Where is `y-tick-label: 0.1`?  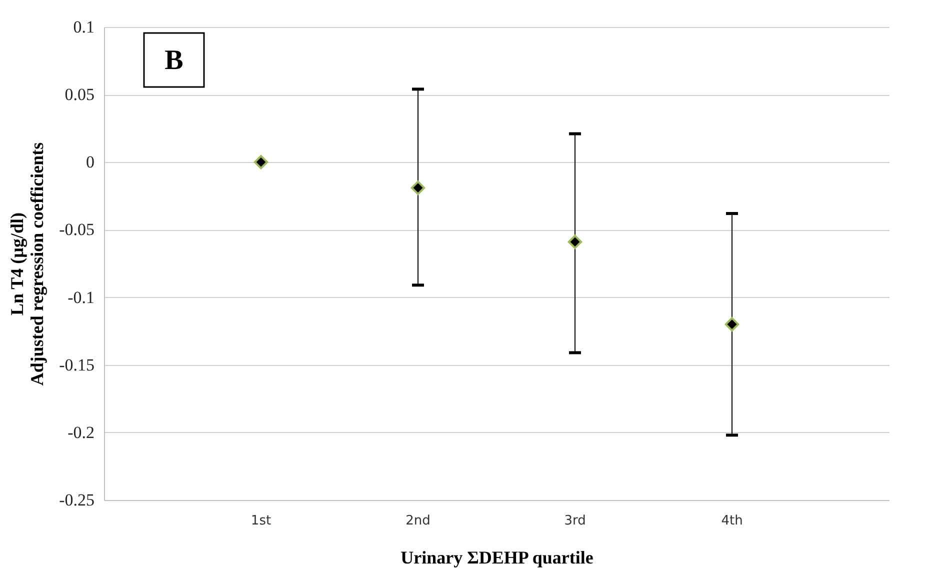 y-tick-label: 0.1 is located at coordinates (83, 27).